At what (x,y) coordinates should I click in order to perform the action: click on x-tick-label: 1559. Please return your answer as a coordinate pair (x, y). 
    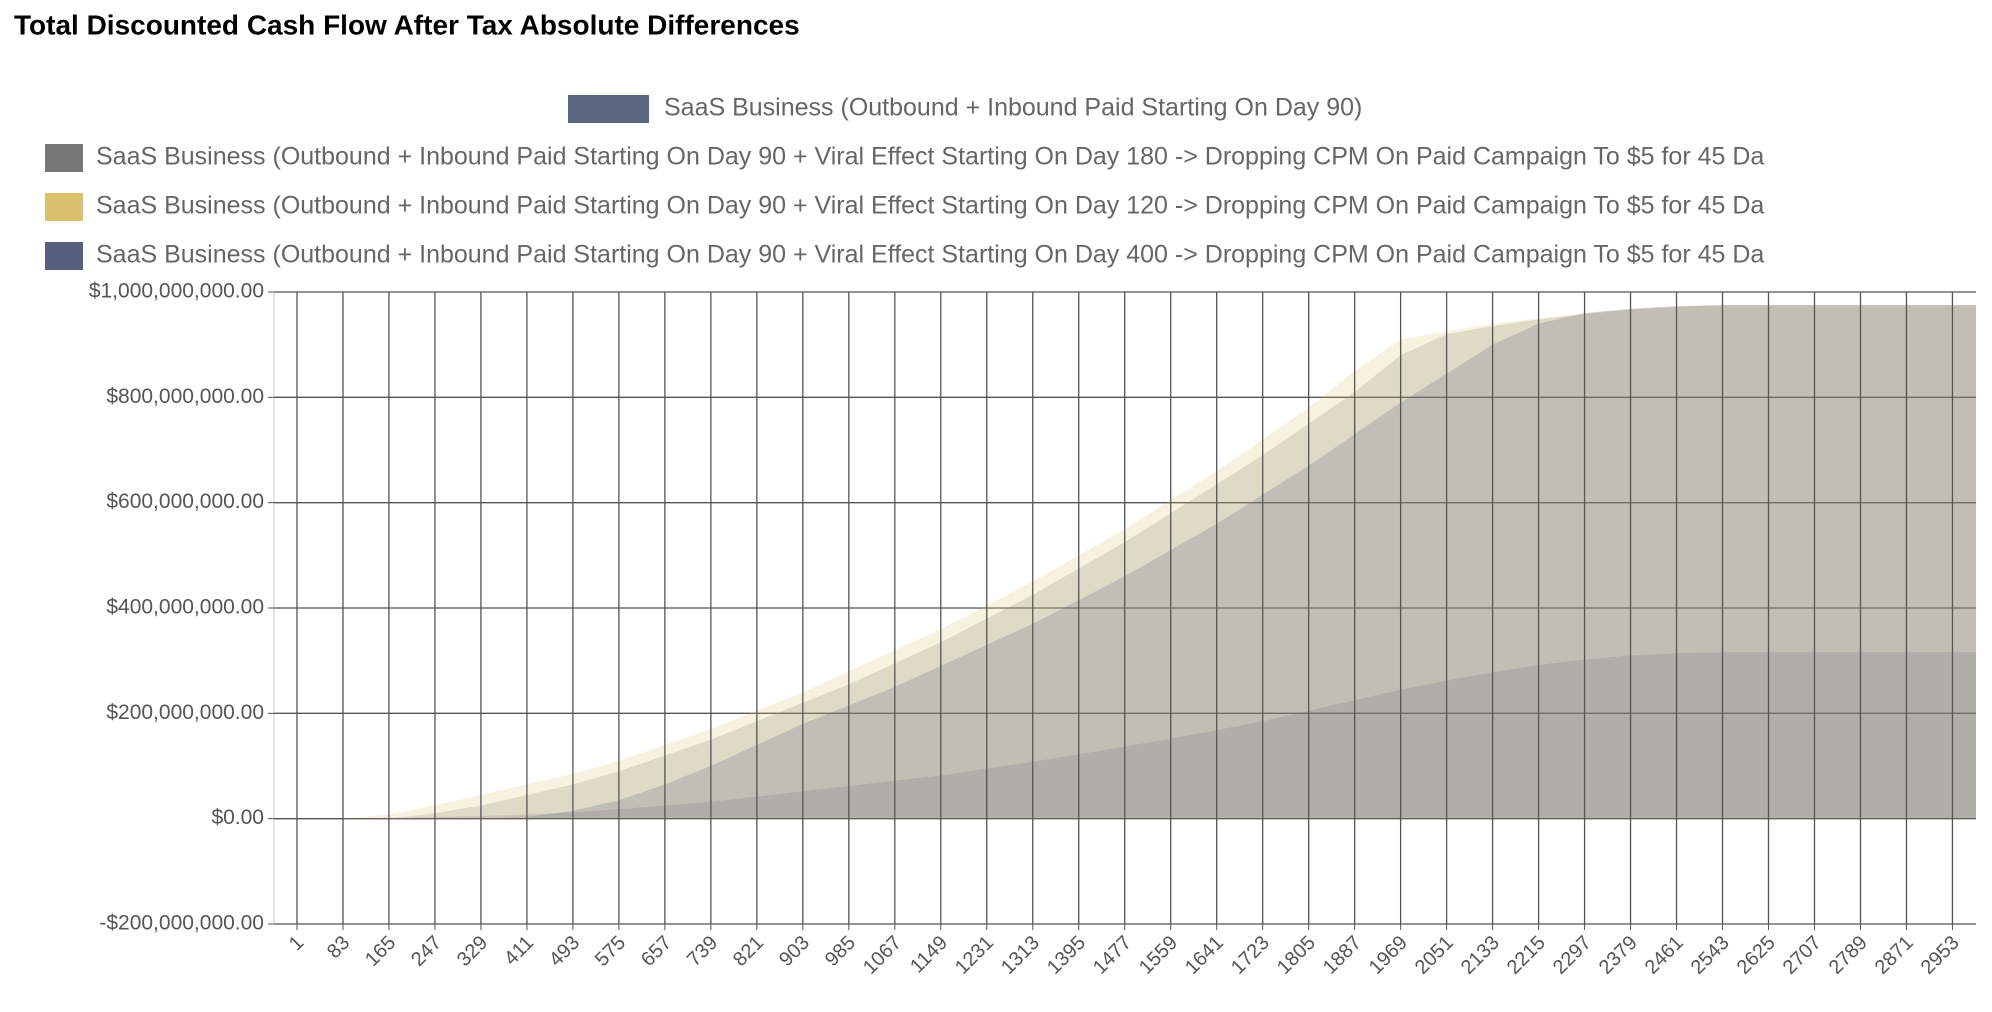
    Looking at the image, I should click on (1158, 955).